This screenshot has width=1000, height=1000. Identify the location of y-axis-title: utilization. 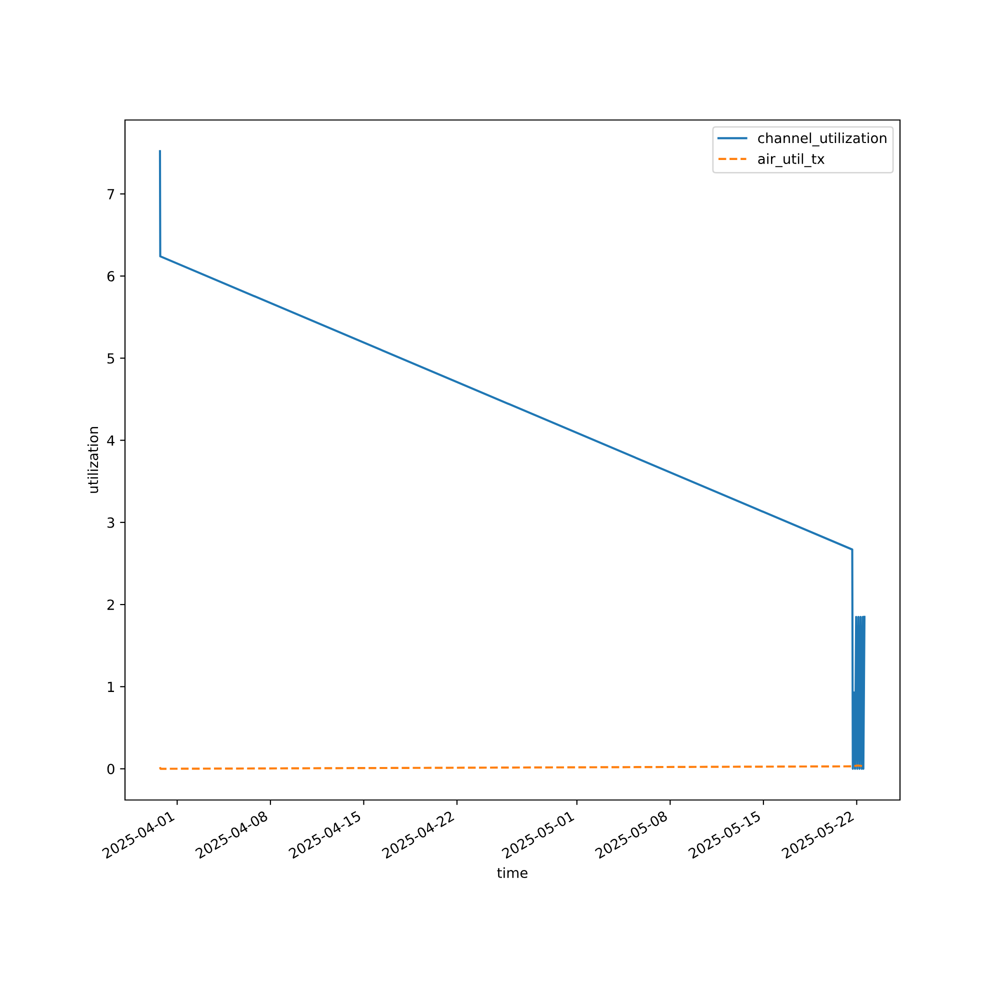
(92, 460).